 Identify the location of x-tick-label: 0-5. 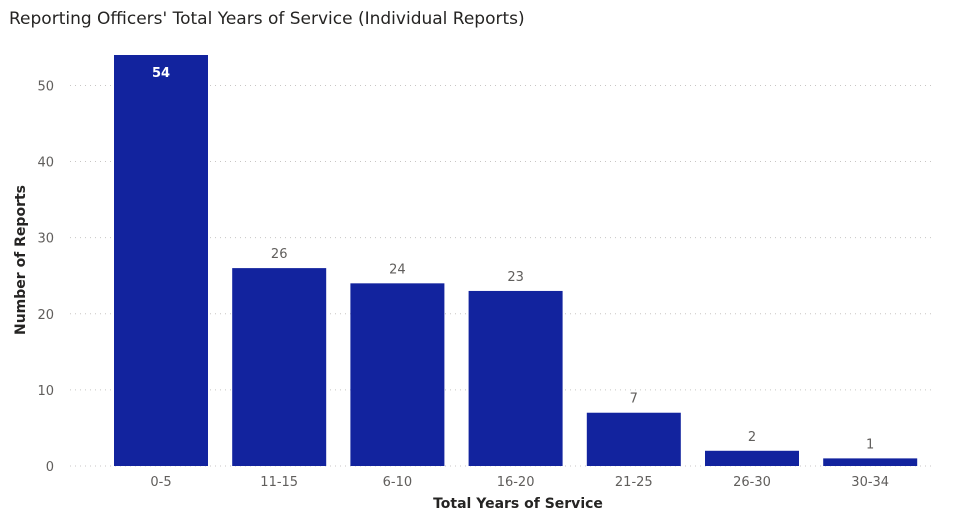
(160, 482).